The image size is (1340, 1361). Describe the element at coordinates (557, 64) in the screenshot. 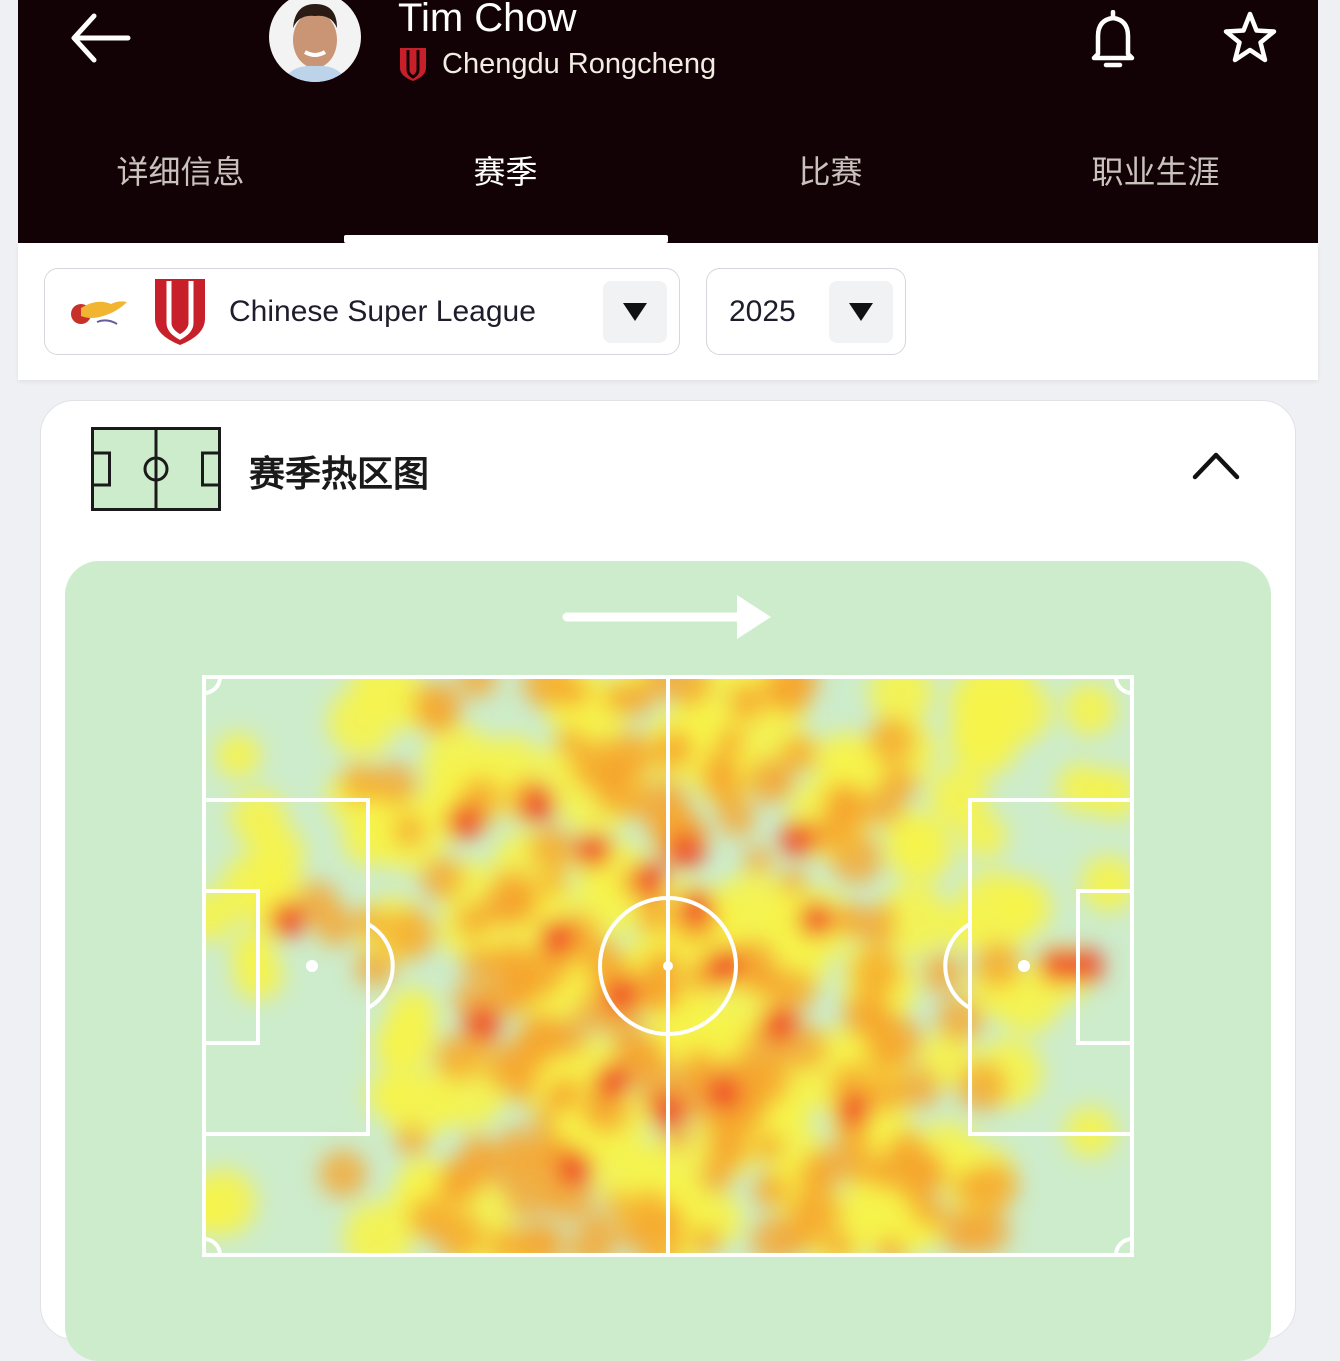

I see `team-link: Chengdu Rongcheng` at that location.